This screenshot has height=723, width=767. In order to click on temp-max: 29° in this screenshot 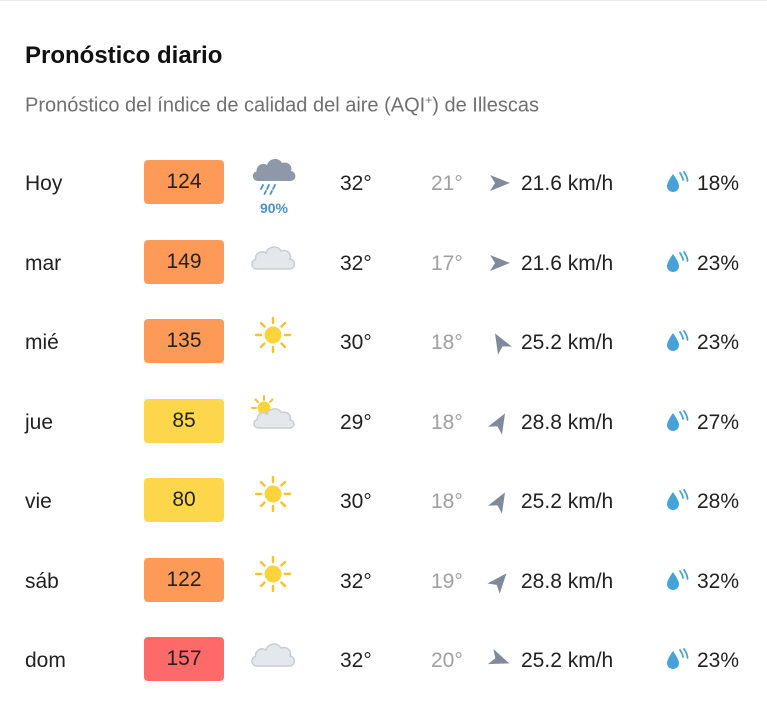, I will do `click(356, 422)`.